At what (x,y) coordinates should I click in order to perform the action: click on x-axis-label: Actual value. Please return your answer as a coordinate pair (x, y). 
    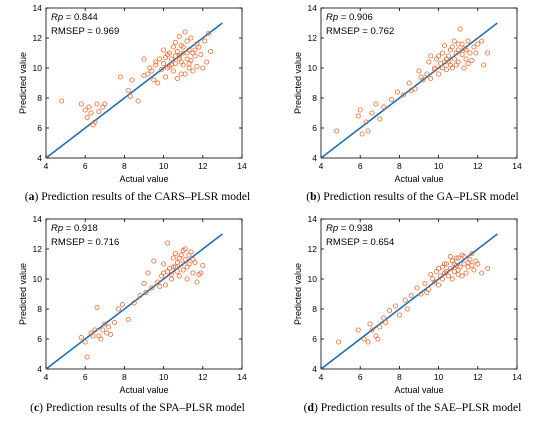
    Looking at the image, I should click on (143, 179).